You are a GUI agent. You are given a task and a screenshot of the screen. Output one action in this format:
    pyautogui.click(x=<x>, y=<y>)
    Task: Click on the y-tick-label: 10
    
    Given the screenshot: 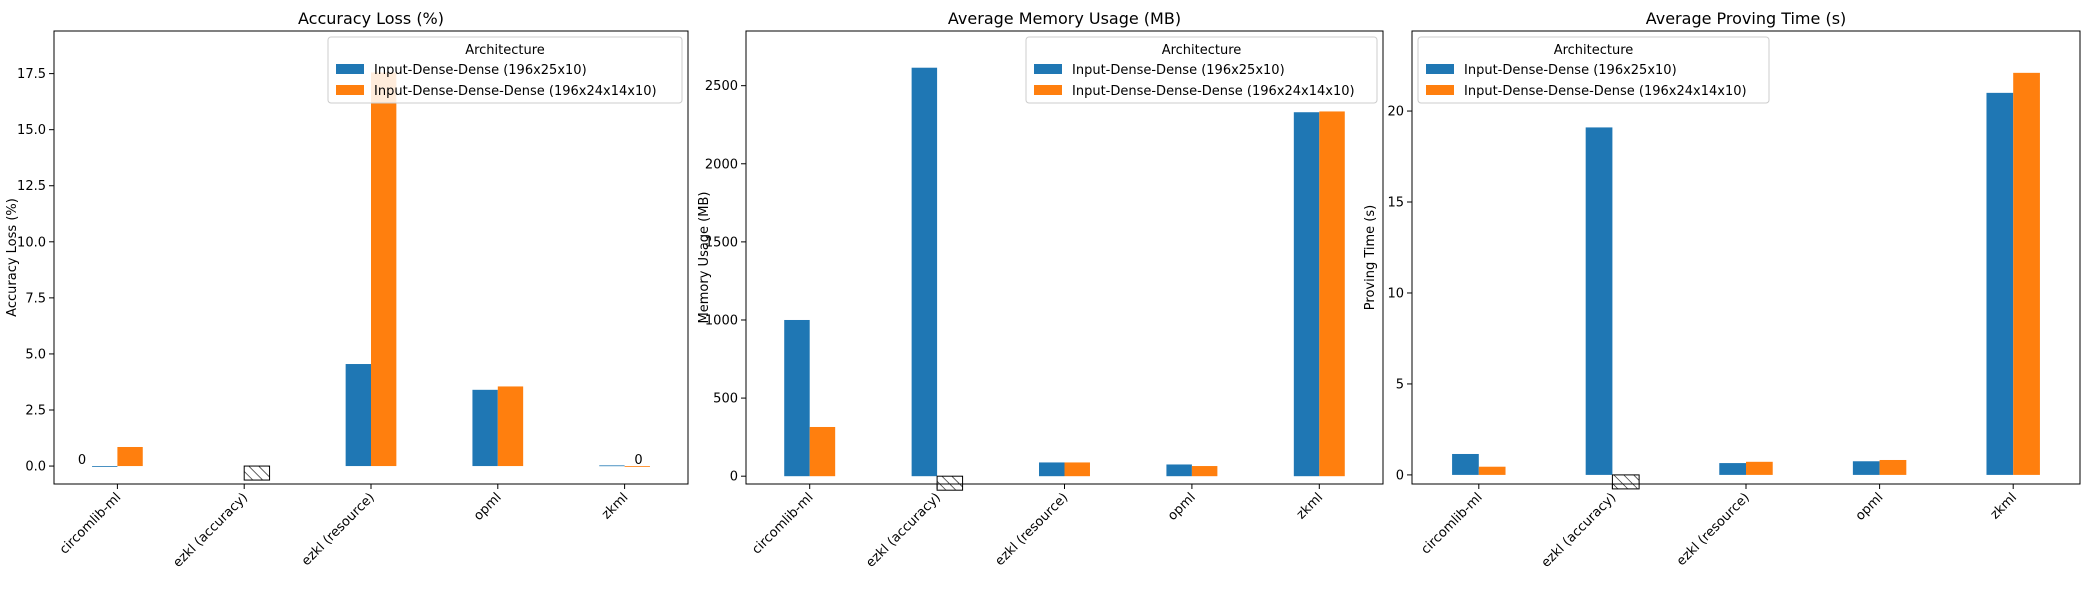 What is the action you would take?
    pyautogui.click(x=1395, y=293)
    